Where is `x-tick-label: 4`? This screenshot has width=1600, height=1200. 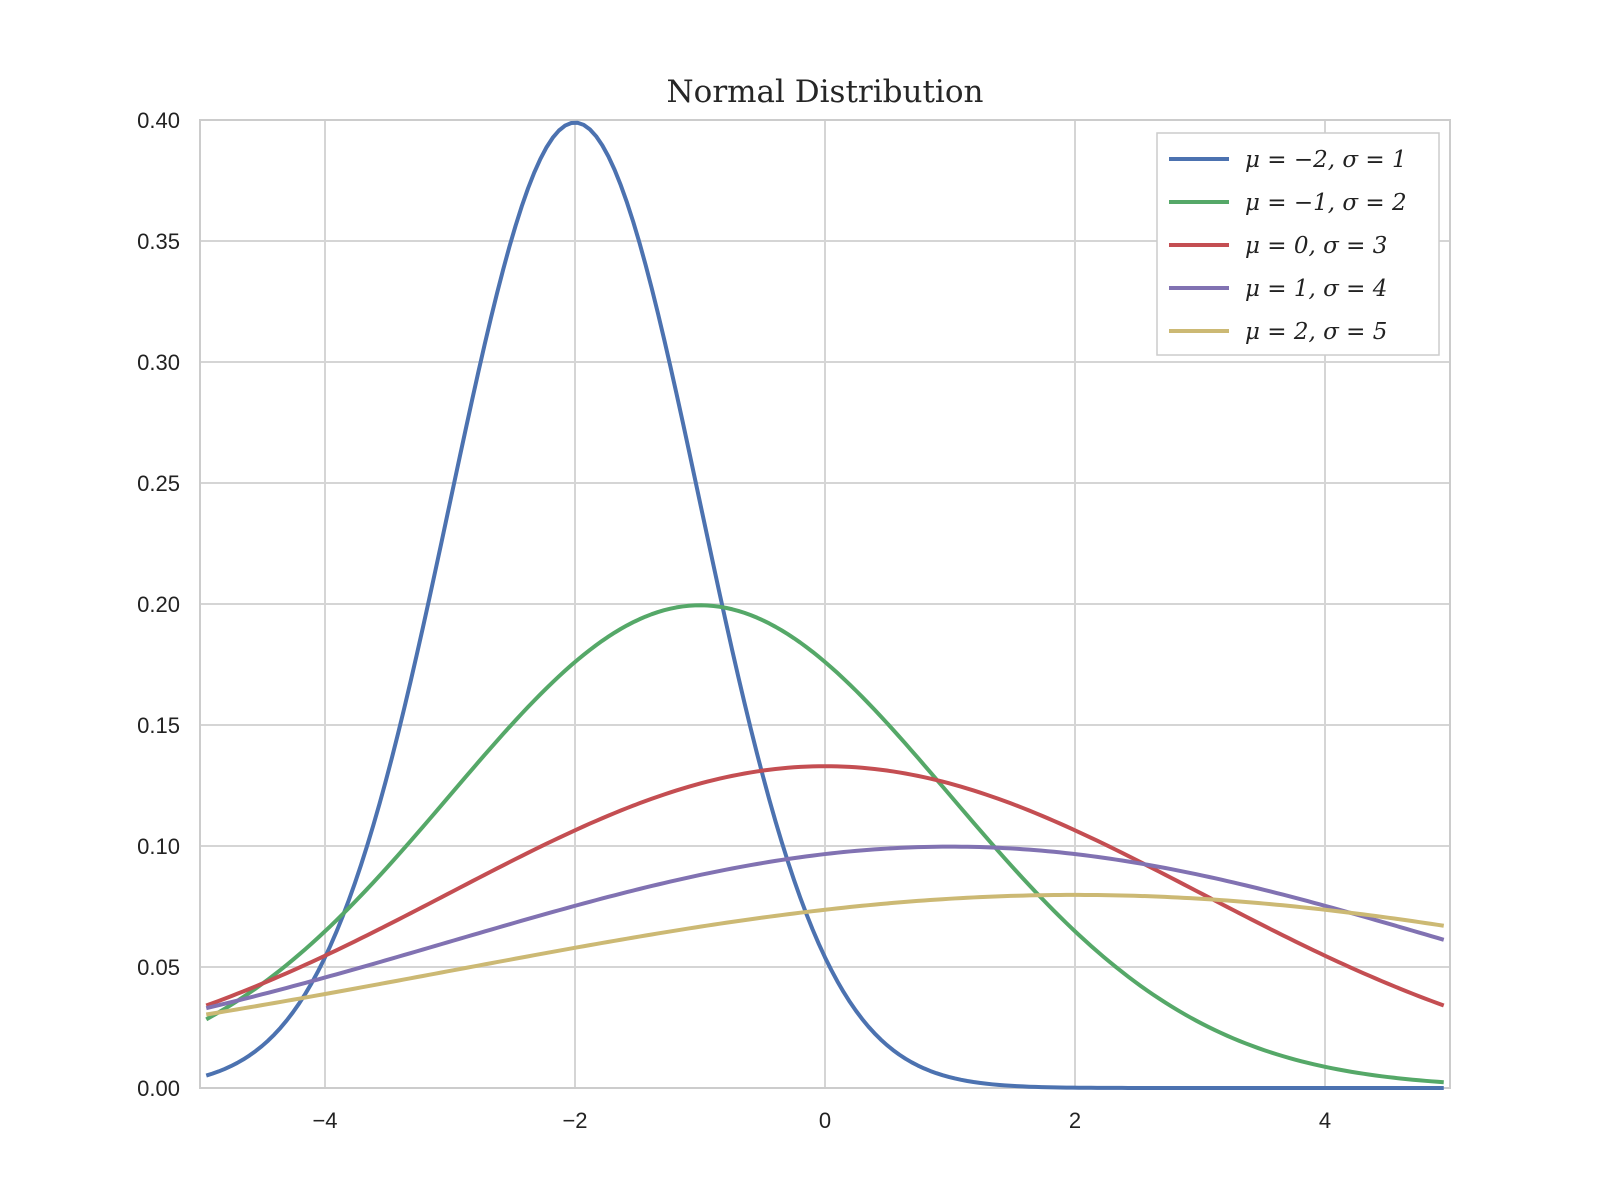
x-tick-label: 4 is located at coordinates (1325, 1120).